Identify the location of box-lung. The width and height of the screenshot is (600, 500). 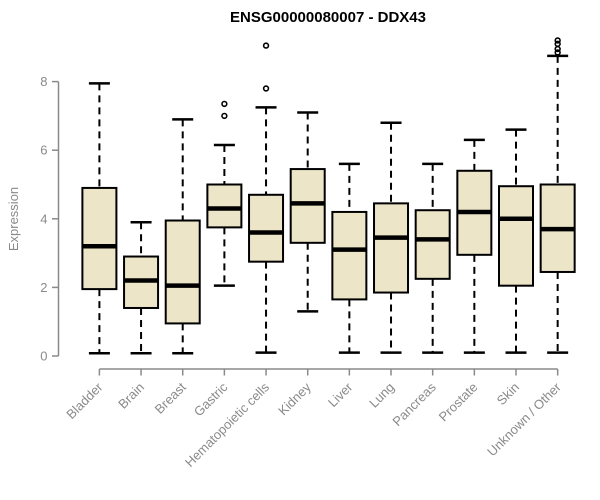
(391, 237).